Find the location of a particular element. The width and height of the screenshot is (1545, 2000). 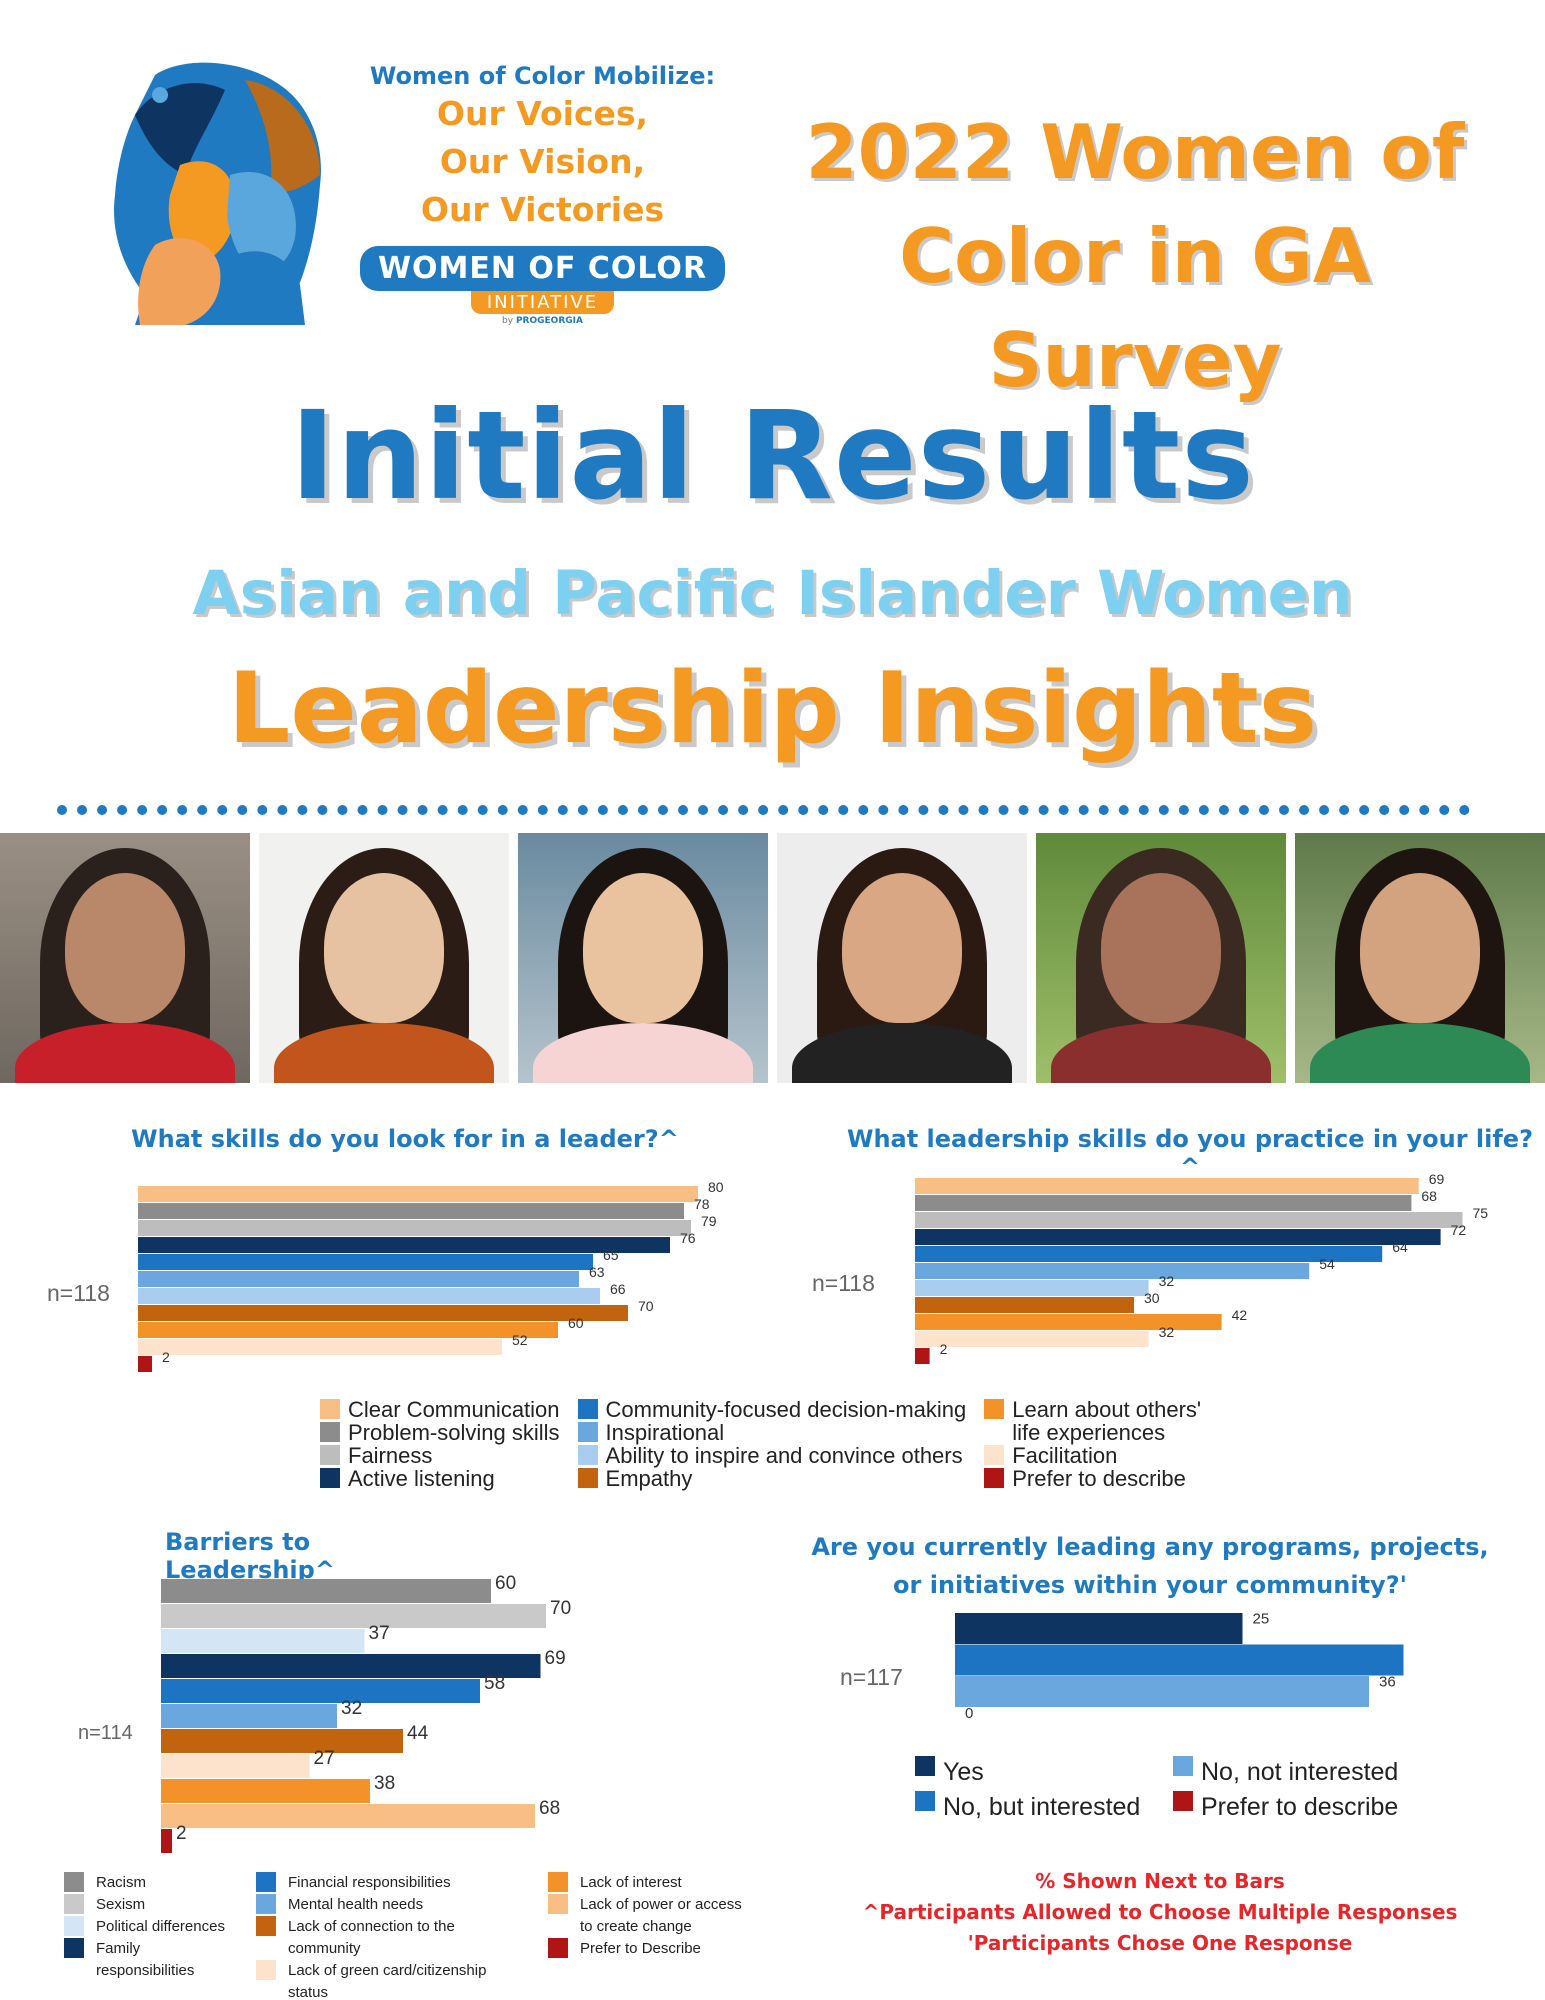

value-label-clear-communication: 80 is located at coordinates (716, 1187).